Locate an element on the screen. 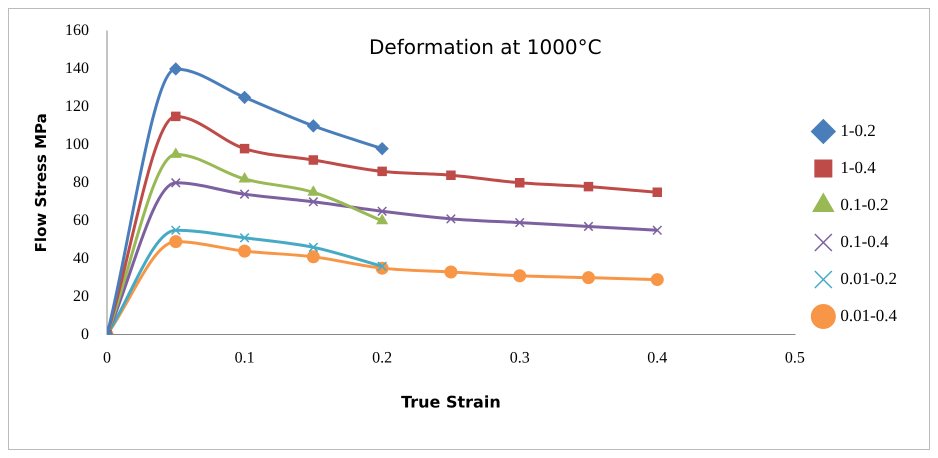 The height and width of the screenshot is (458, 938). y-tick-label: 160 is located at coordinates (77, 31).